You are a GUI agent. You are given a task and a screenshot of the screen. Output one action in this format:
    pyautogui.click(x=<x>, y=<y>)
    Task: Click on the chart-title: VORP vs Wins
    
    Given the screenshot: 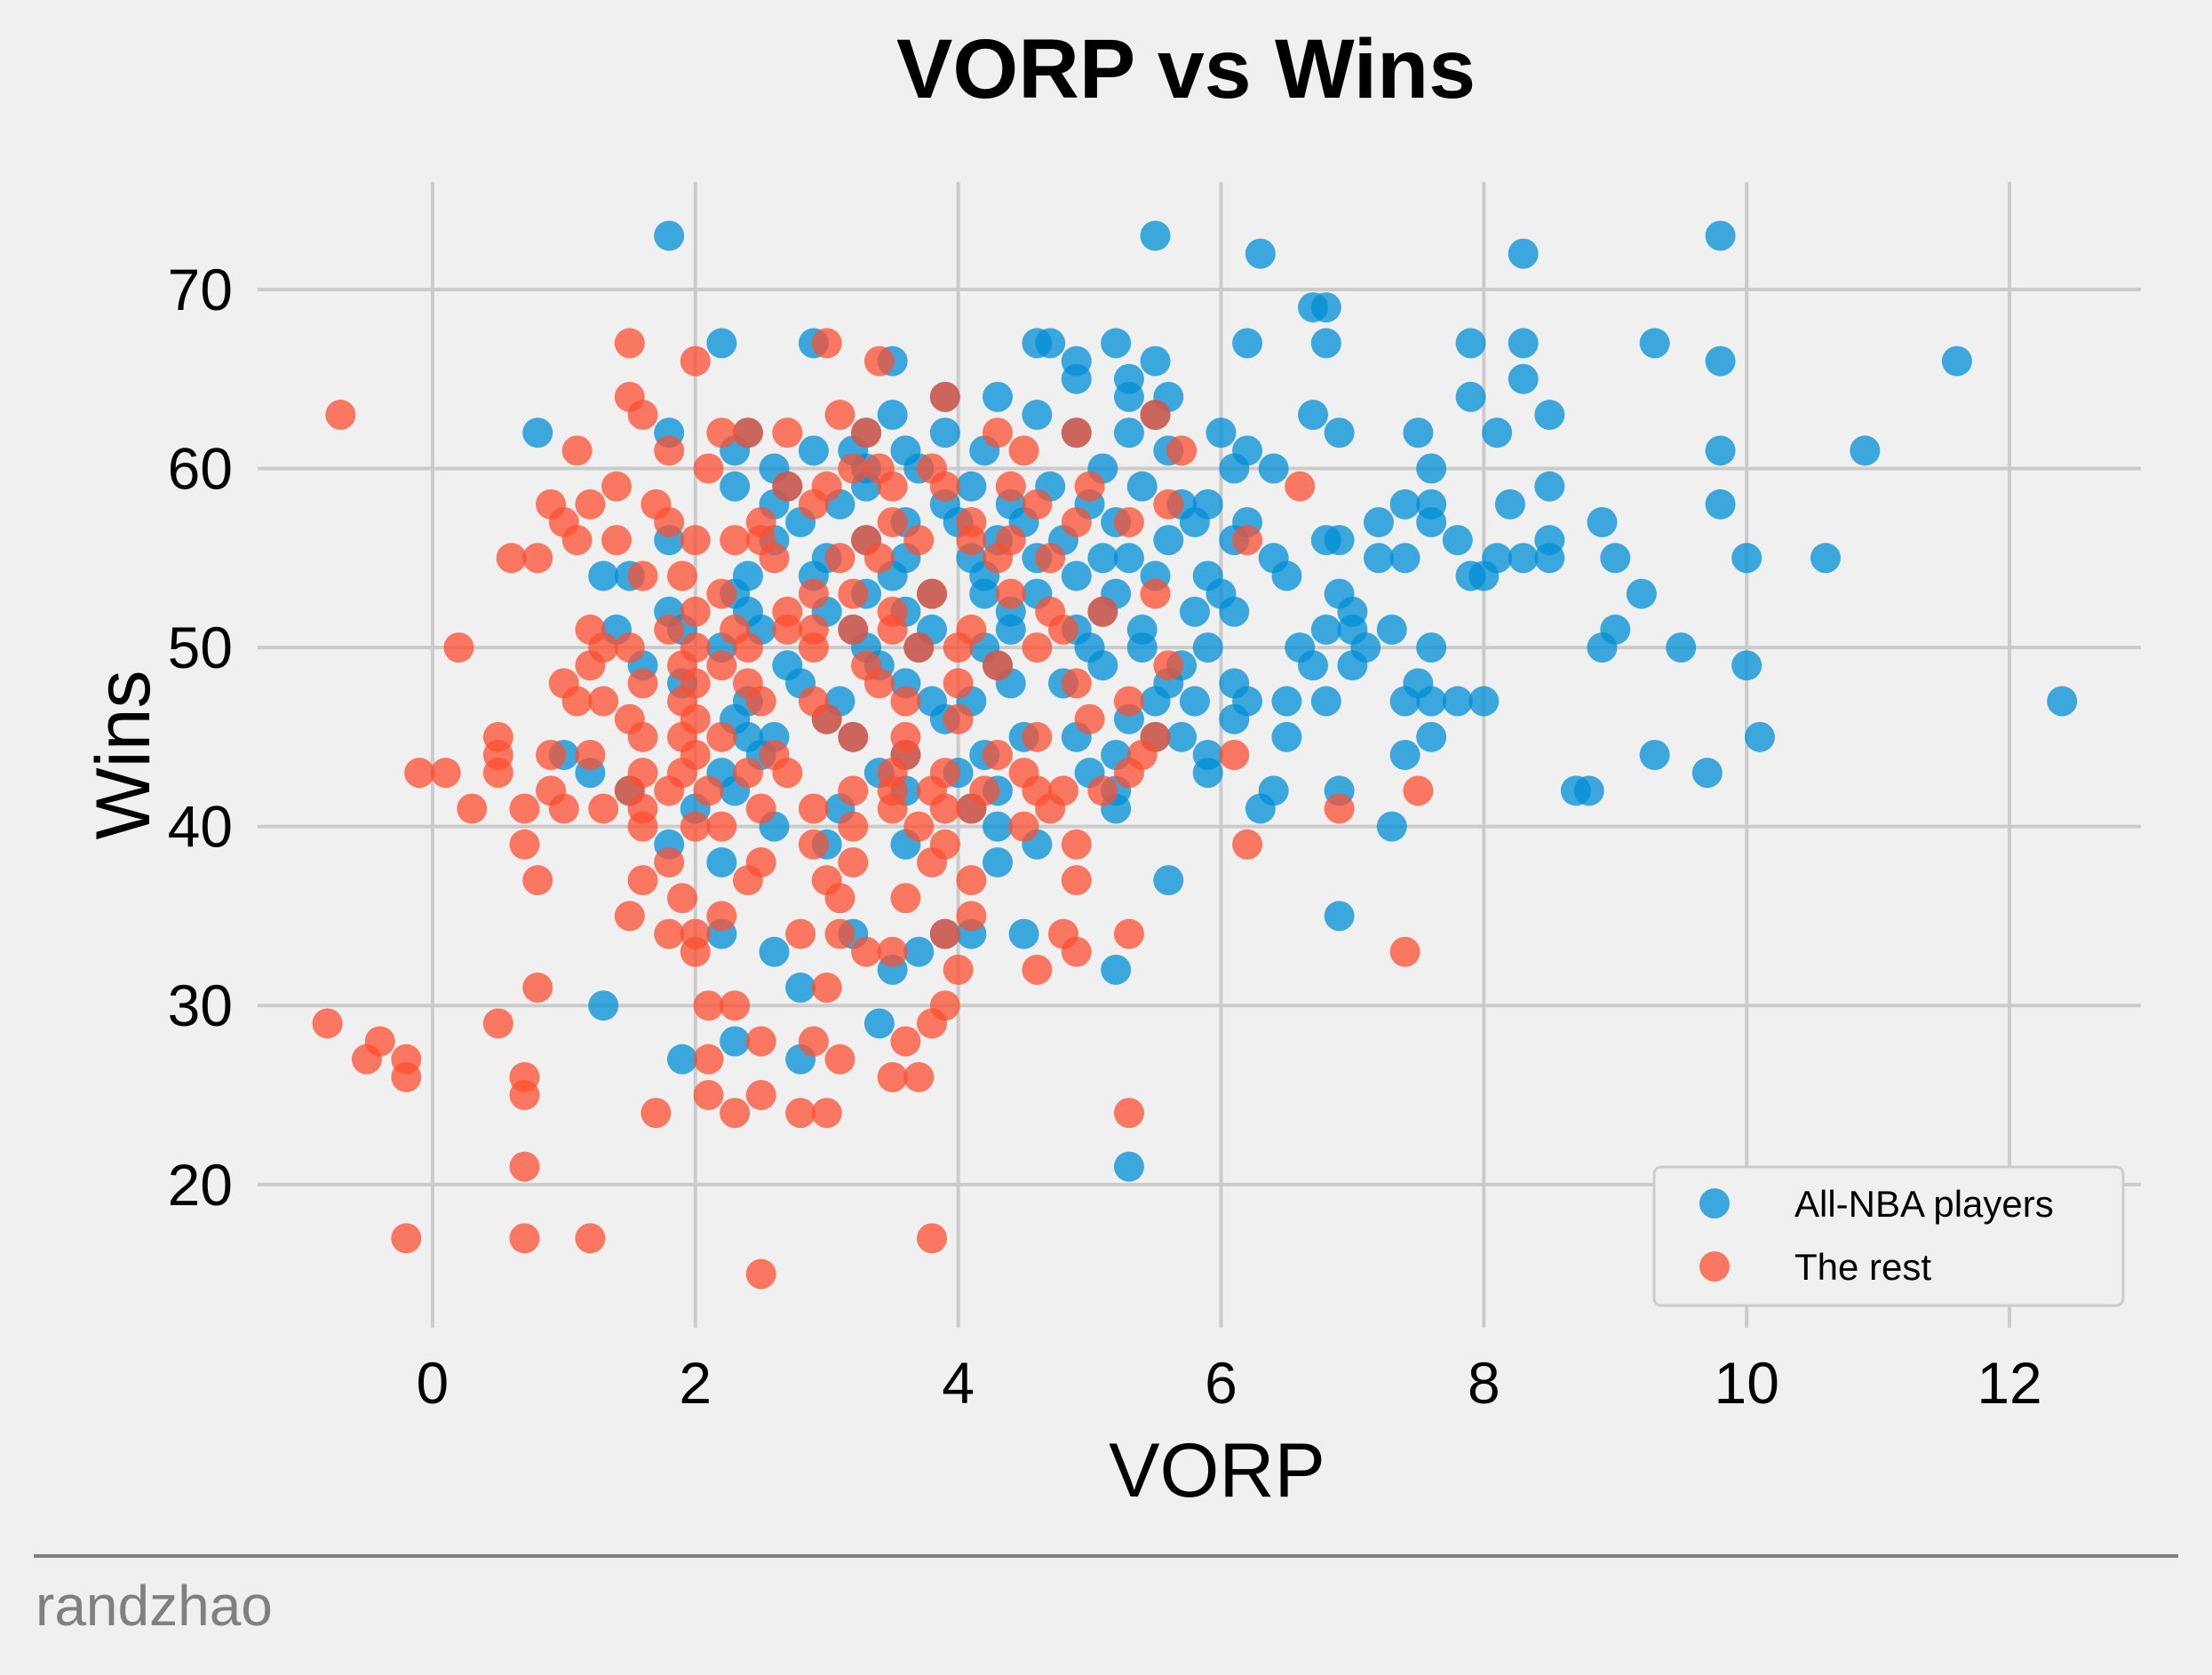 What is the action you would take?
    pyautogui.click(x=1186, y=69)
    